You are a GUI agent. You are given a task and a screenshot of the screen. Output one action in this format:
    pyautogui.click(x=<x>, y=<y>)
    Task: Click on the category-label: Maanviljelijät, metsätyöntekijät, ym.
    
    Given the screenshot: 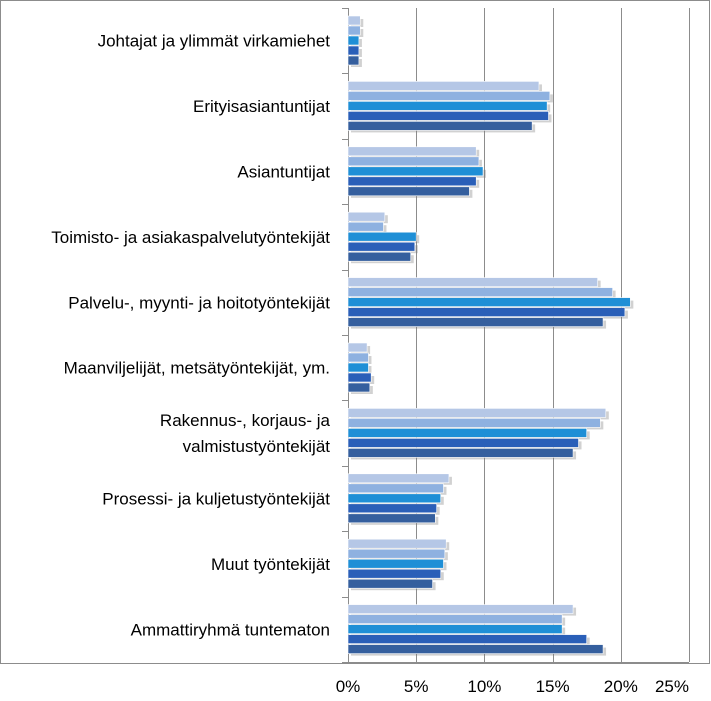 What is the action you would take?
    pyautogui.click(x=197, y=368)
    